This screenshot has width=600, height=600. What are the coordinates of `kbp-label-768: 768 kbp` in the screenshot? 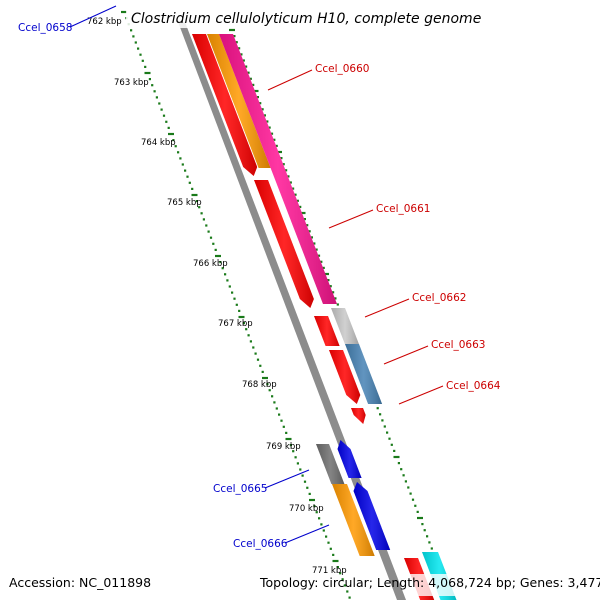 It's located at (259, 385).